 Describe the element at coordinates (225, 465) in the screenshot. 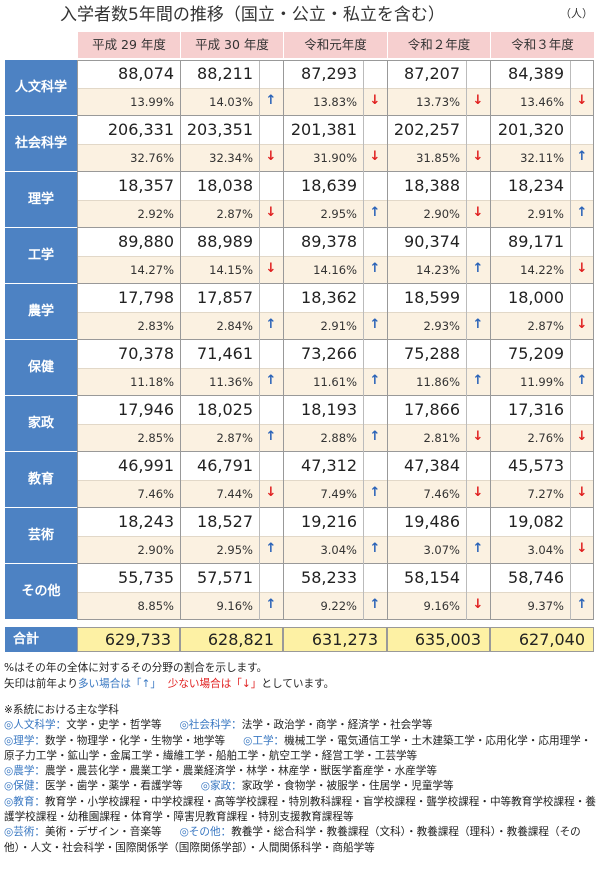

I see `count: 46,791` at that location.